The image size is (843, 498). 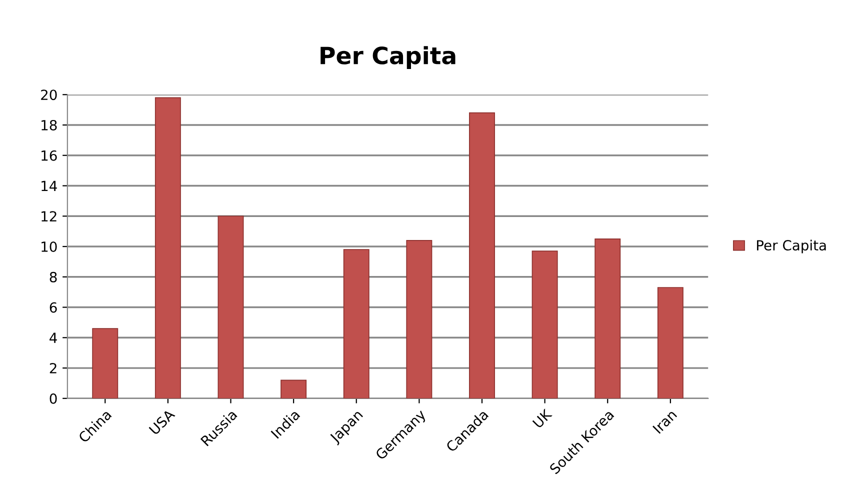 What do you see at coordinates (53, 368) in the screenshot?
I see `y-tick-label: 2` at bounding box center [53, 368].